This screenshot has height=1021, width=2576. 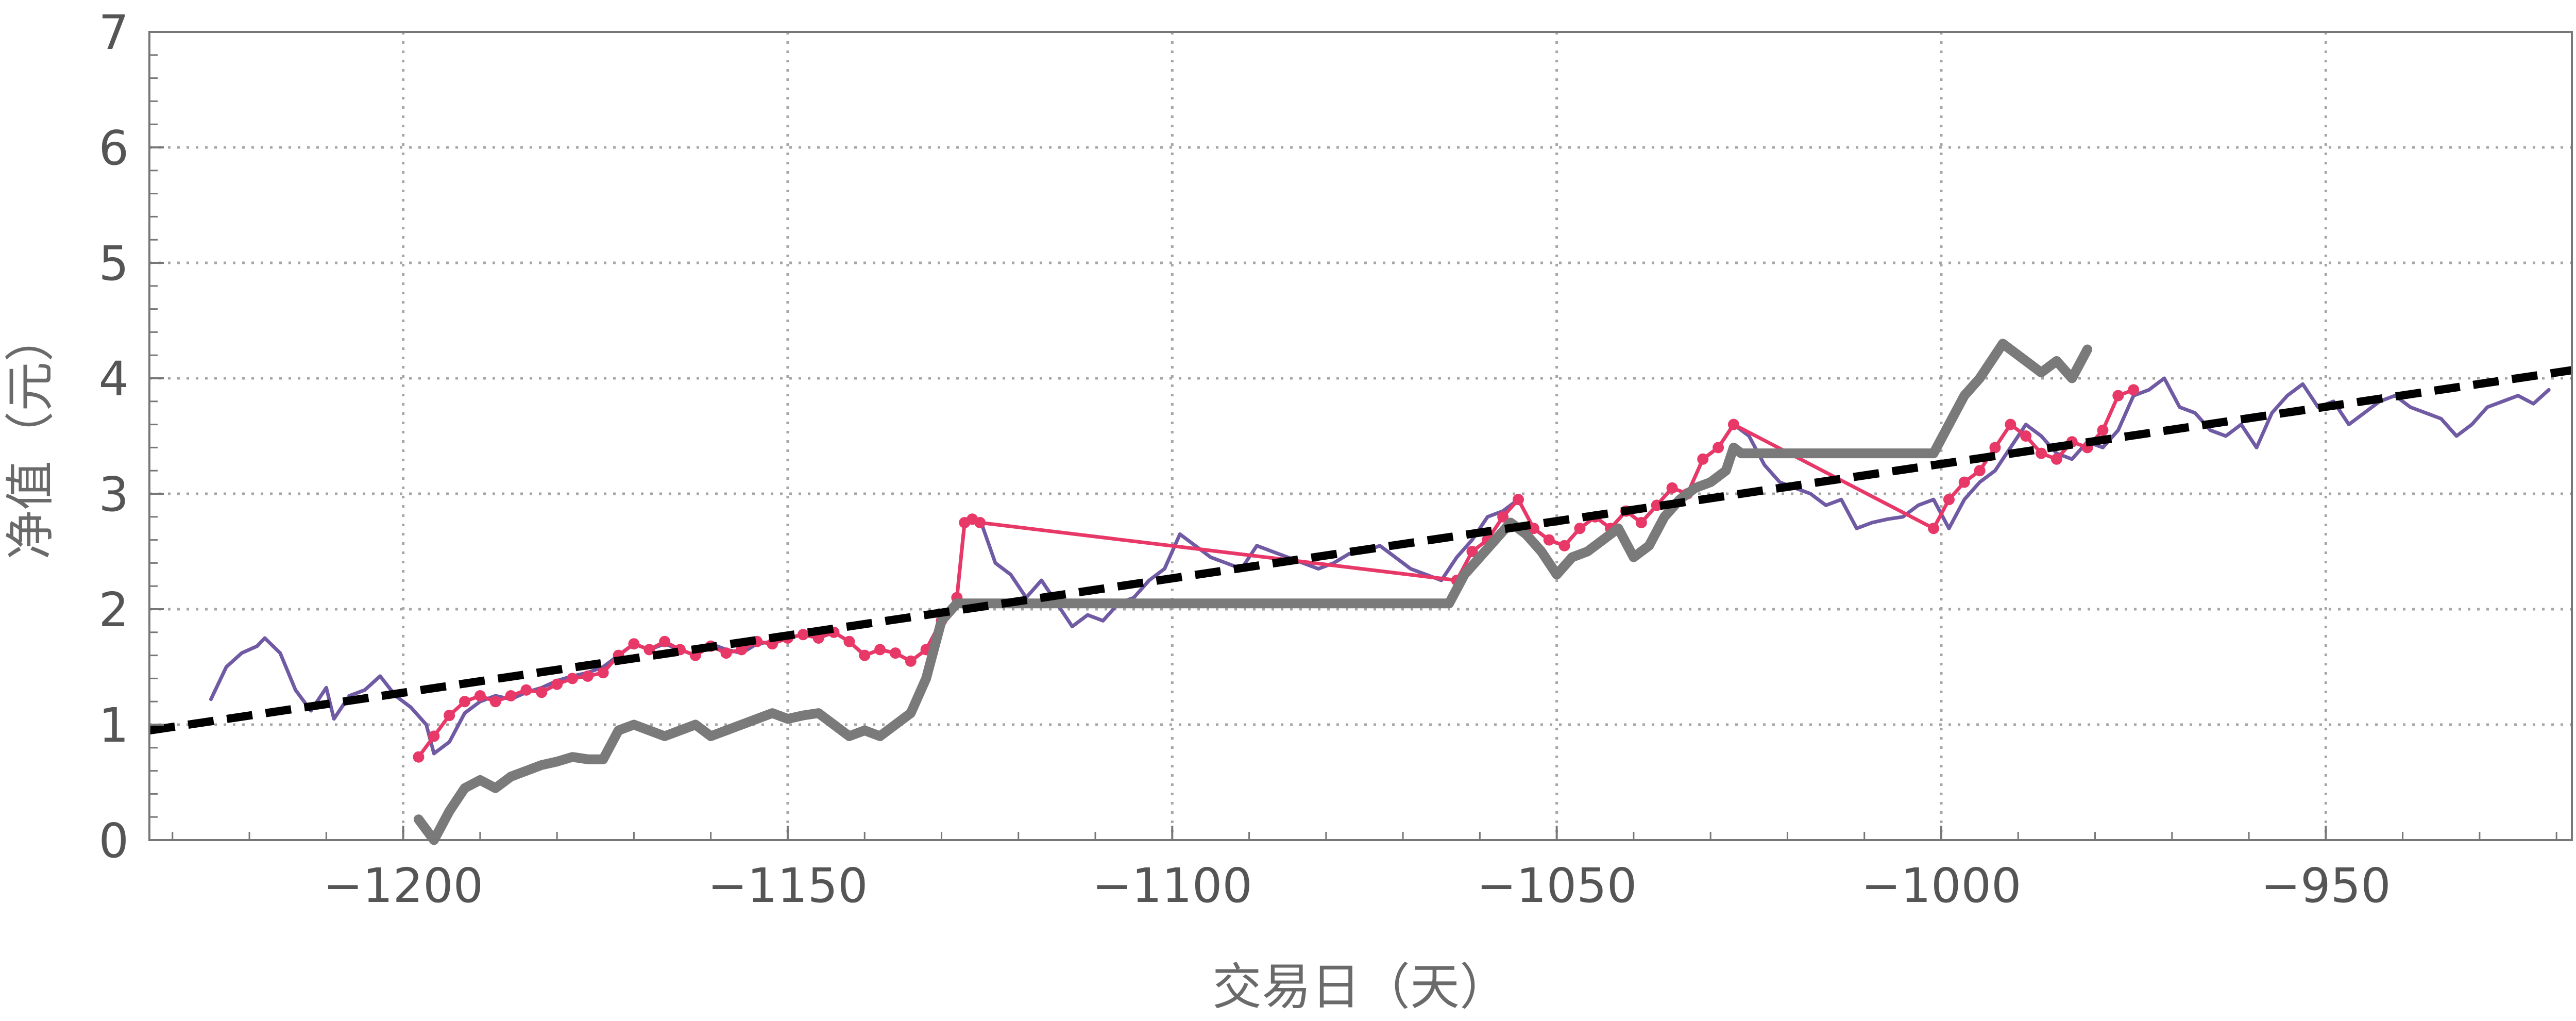 I want to click on y-tick-label: 1, so click(x=113, y=725).